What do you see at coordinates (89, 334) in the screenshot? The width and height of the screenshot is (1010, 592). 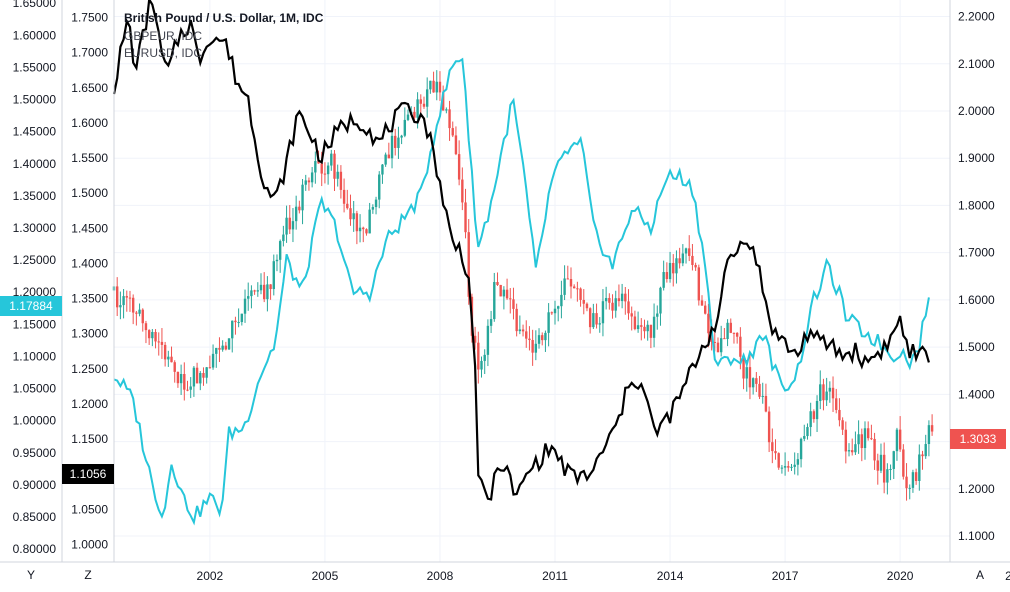 I see `y-left-inner-tick: 1.3000` at bounding box center [89, 334].